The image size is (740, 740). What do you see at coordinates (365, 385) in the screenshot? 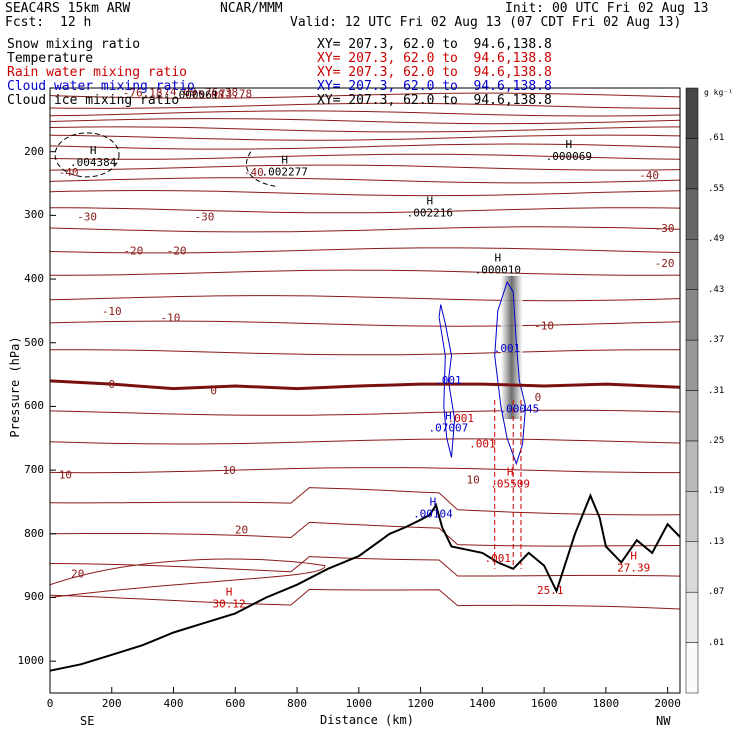
I see `zero-isotherm` at bounding box center [365, 385].